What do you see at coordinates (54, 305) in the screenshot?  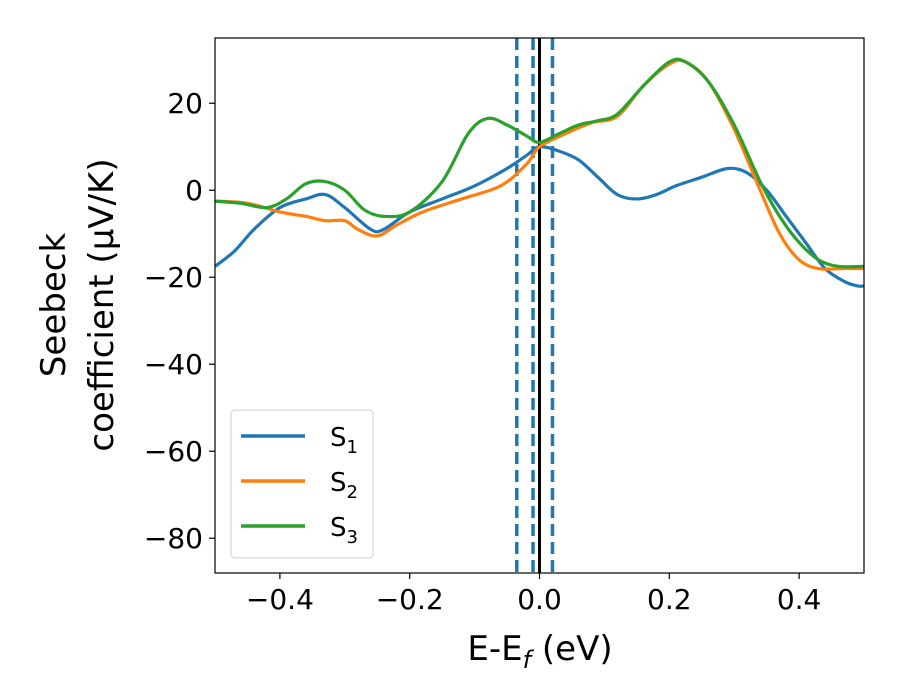 I see `y-axis-label-line1: Seebeck` at bounding box center [54, 305].